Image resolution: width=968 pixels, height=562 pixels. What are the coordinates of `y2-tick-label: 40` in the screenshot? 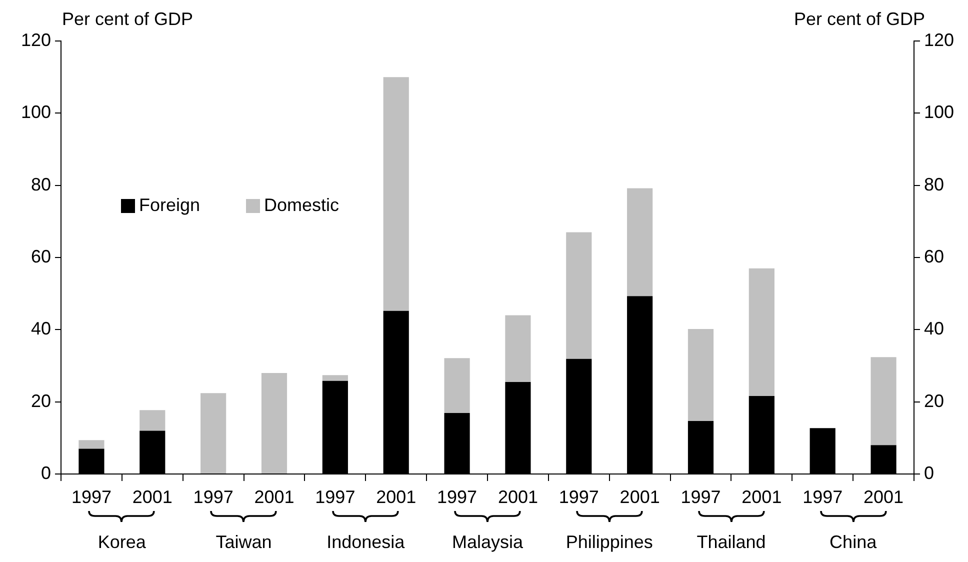 It's located at (934, 328).